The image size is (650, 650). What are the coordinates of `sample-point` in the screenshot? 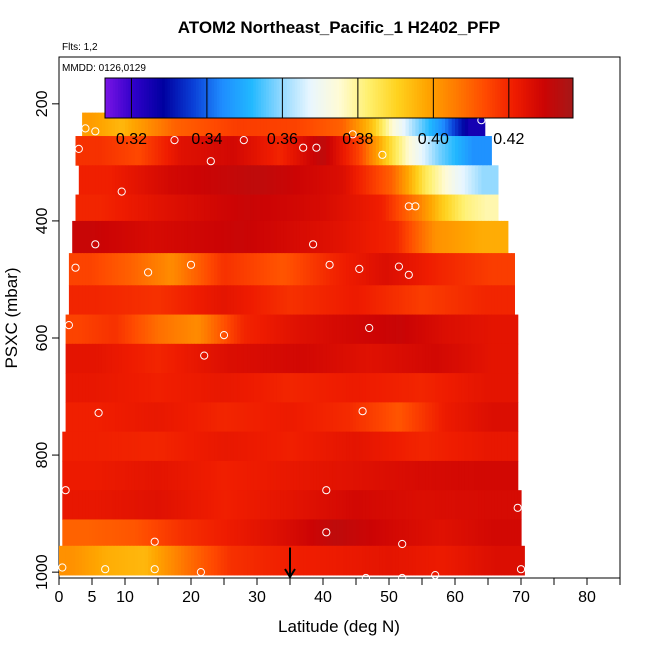 It's located at (382, 154).